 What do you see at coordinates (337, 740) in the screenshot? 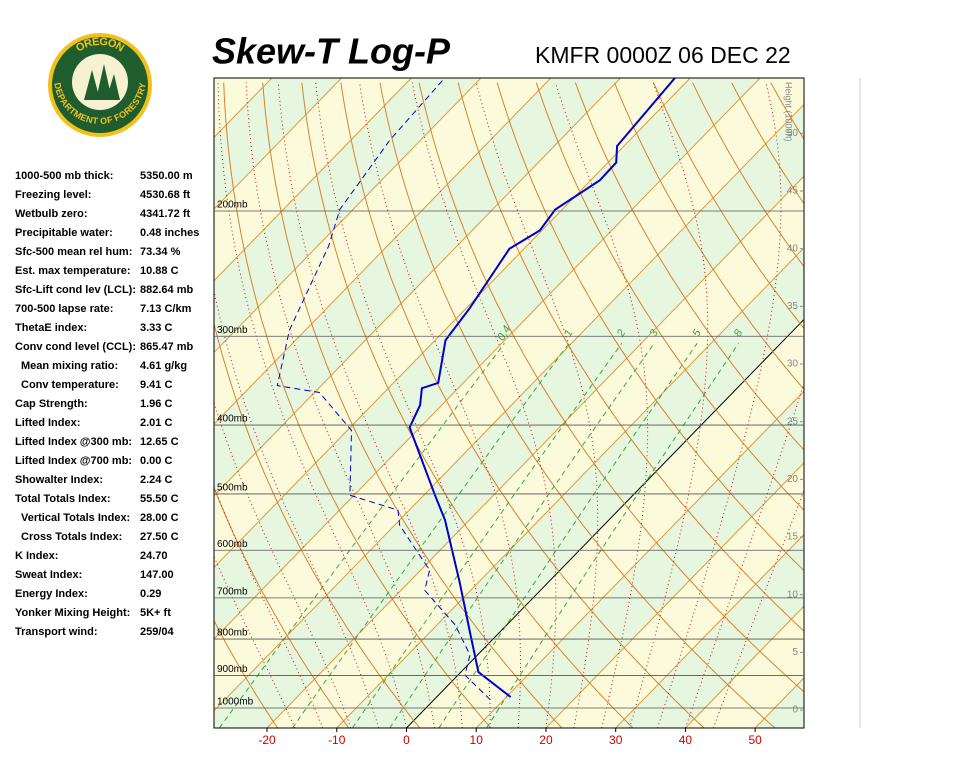
I see `x-tick-label: -10` at bounding box center [337, 740].